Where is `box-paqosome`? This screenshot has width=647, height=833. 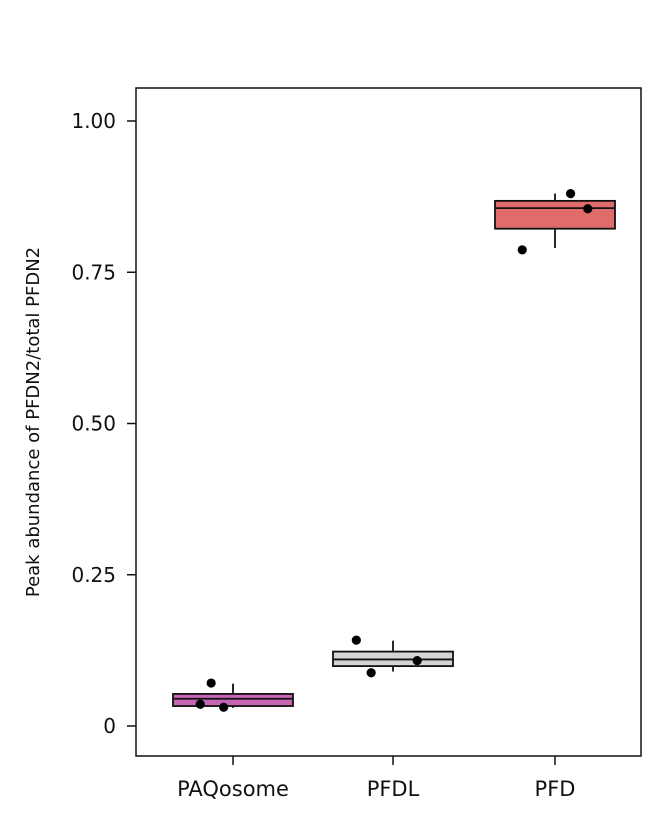
box-paqosome is located at coordinates (233, 695).